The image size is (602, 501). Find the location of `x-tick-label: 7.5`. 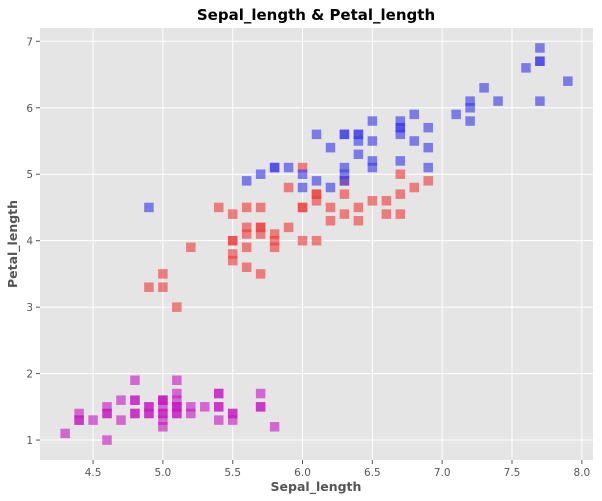

x-tick-label: 7.5 is located at coordinates (512, 473).